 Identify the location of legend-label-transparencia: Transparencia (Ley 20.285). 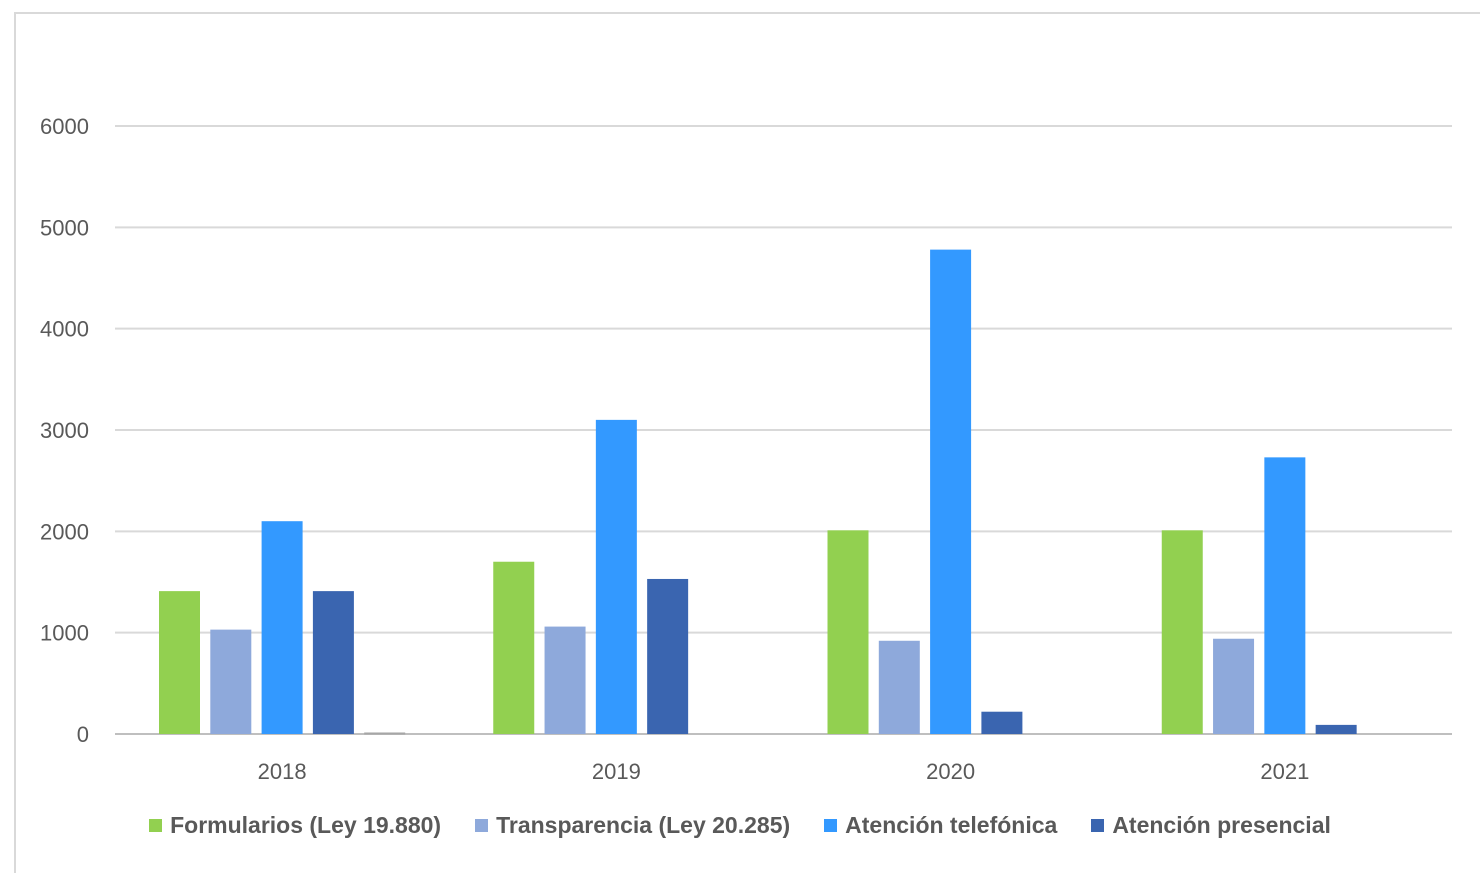
(643, 825).